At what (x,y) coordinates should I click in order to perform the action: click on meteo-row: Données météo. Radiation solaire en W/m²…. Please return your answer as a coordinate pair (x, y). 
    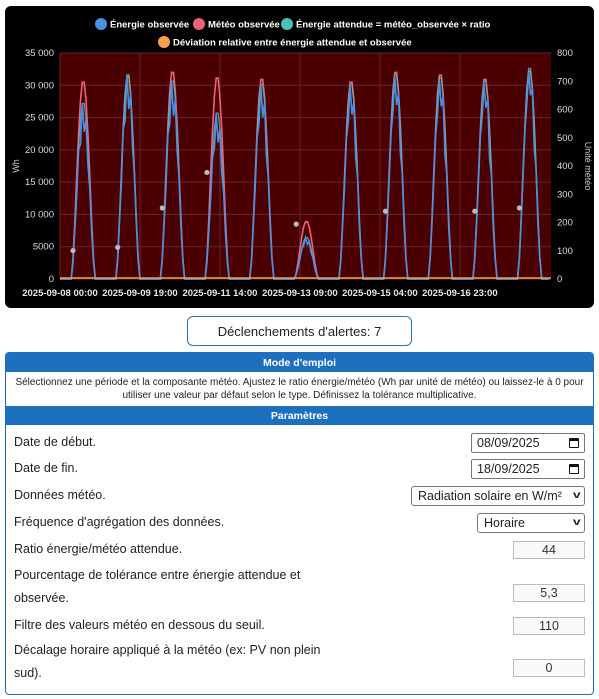
    Looking at the image, I should click on (299, 495).